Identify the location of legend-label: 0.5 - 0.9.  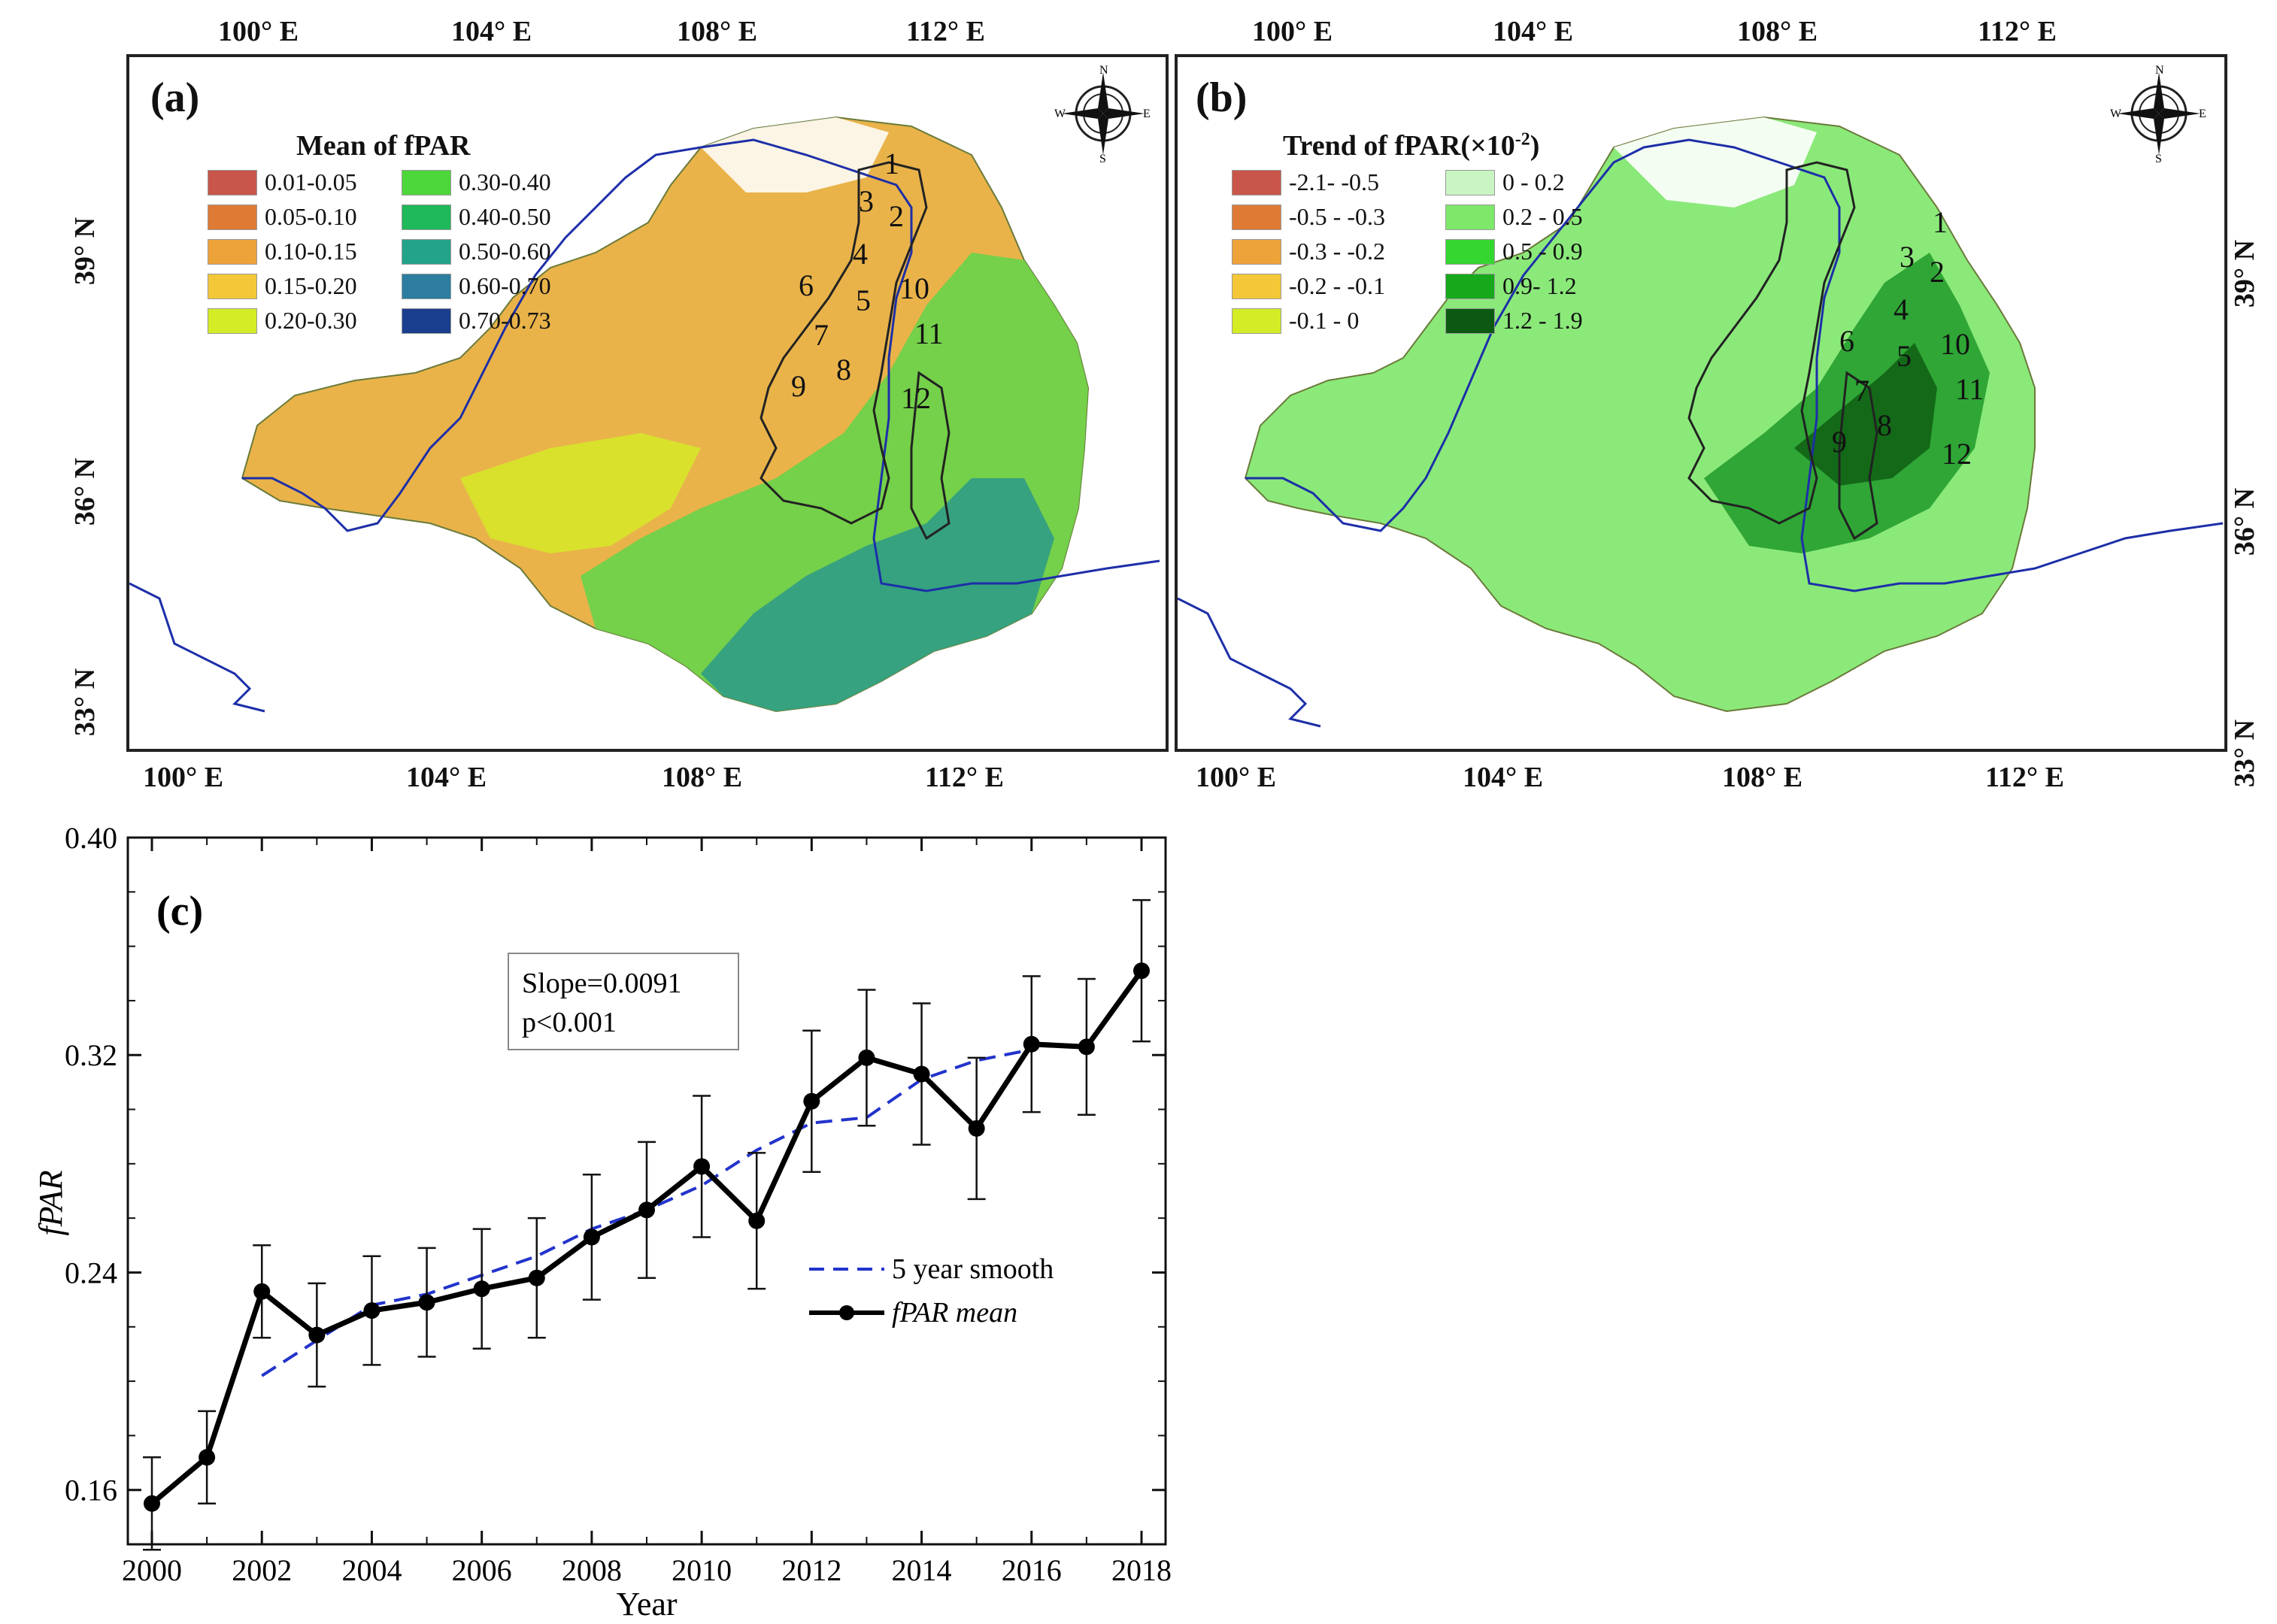
(1542, 251).